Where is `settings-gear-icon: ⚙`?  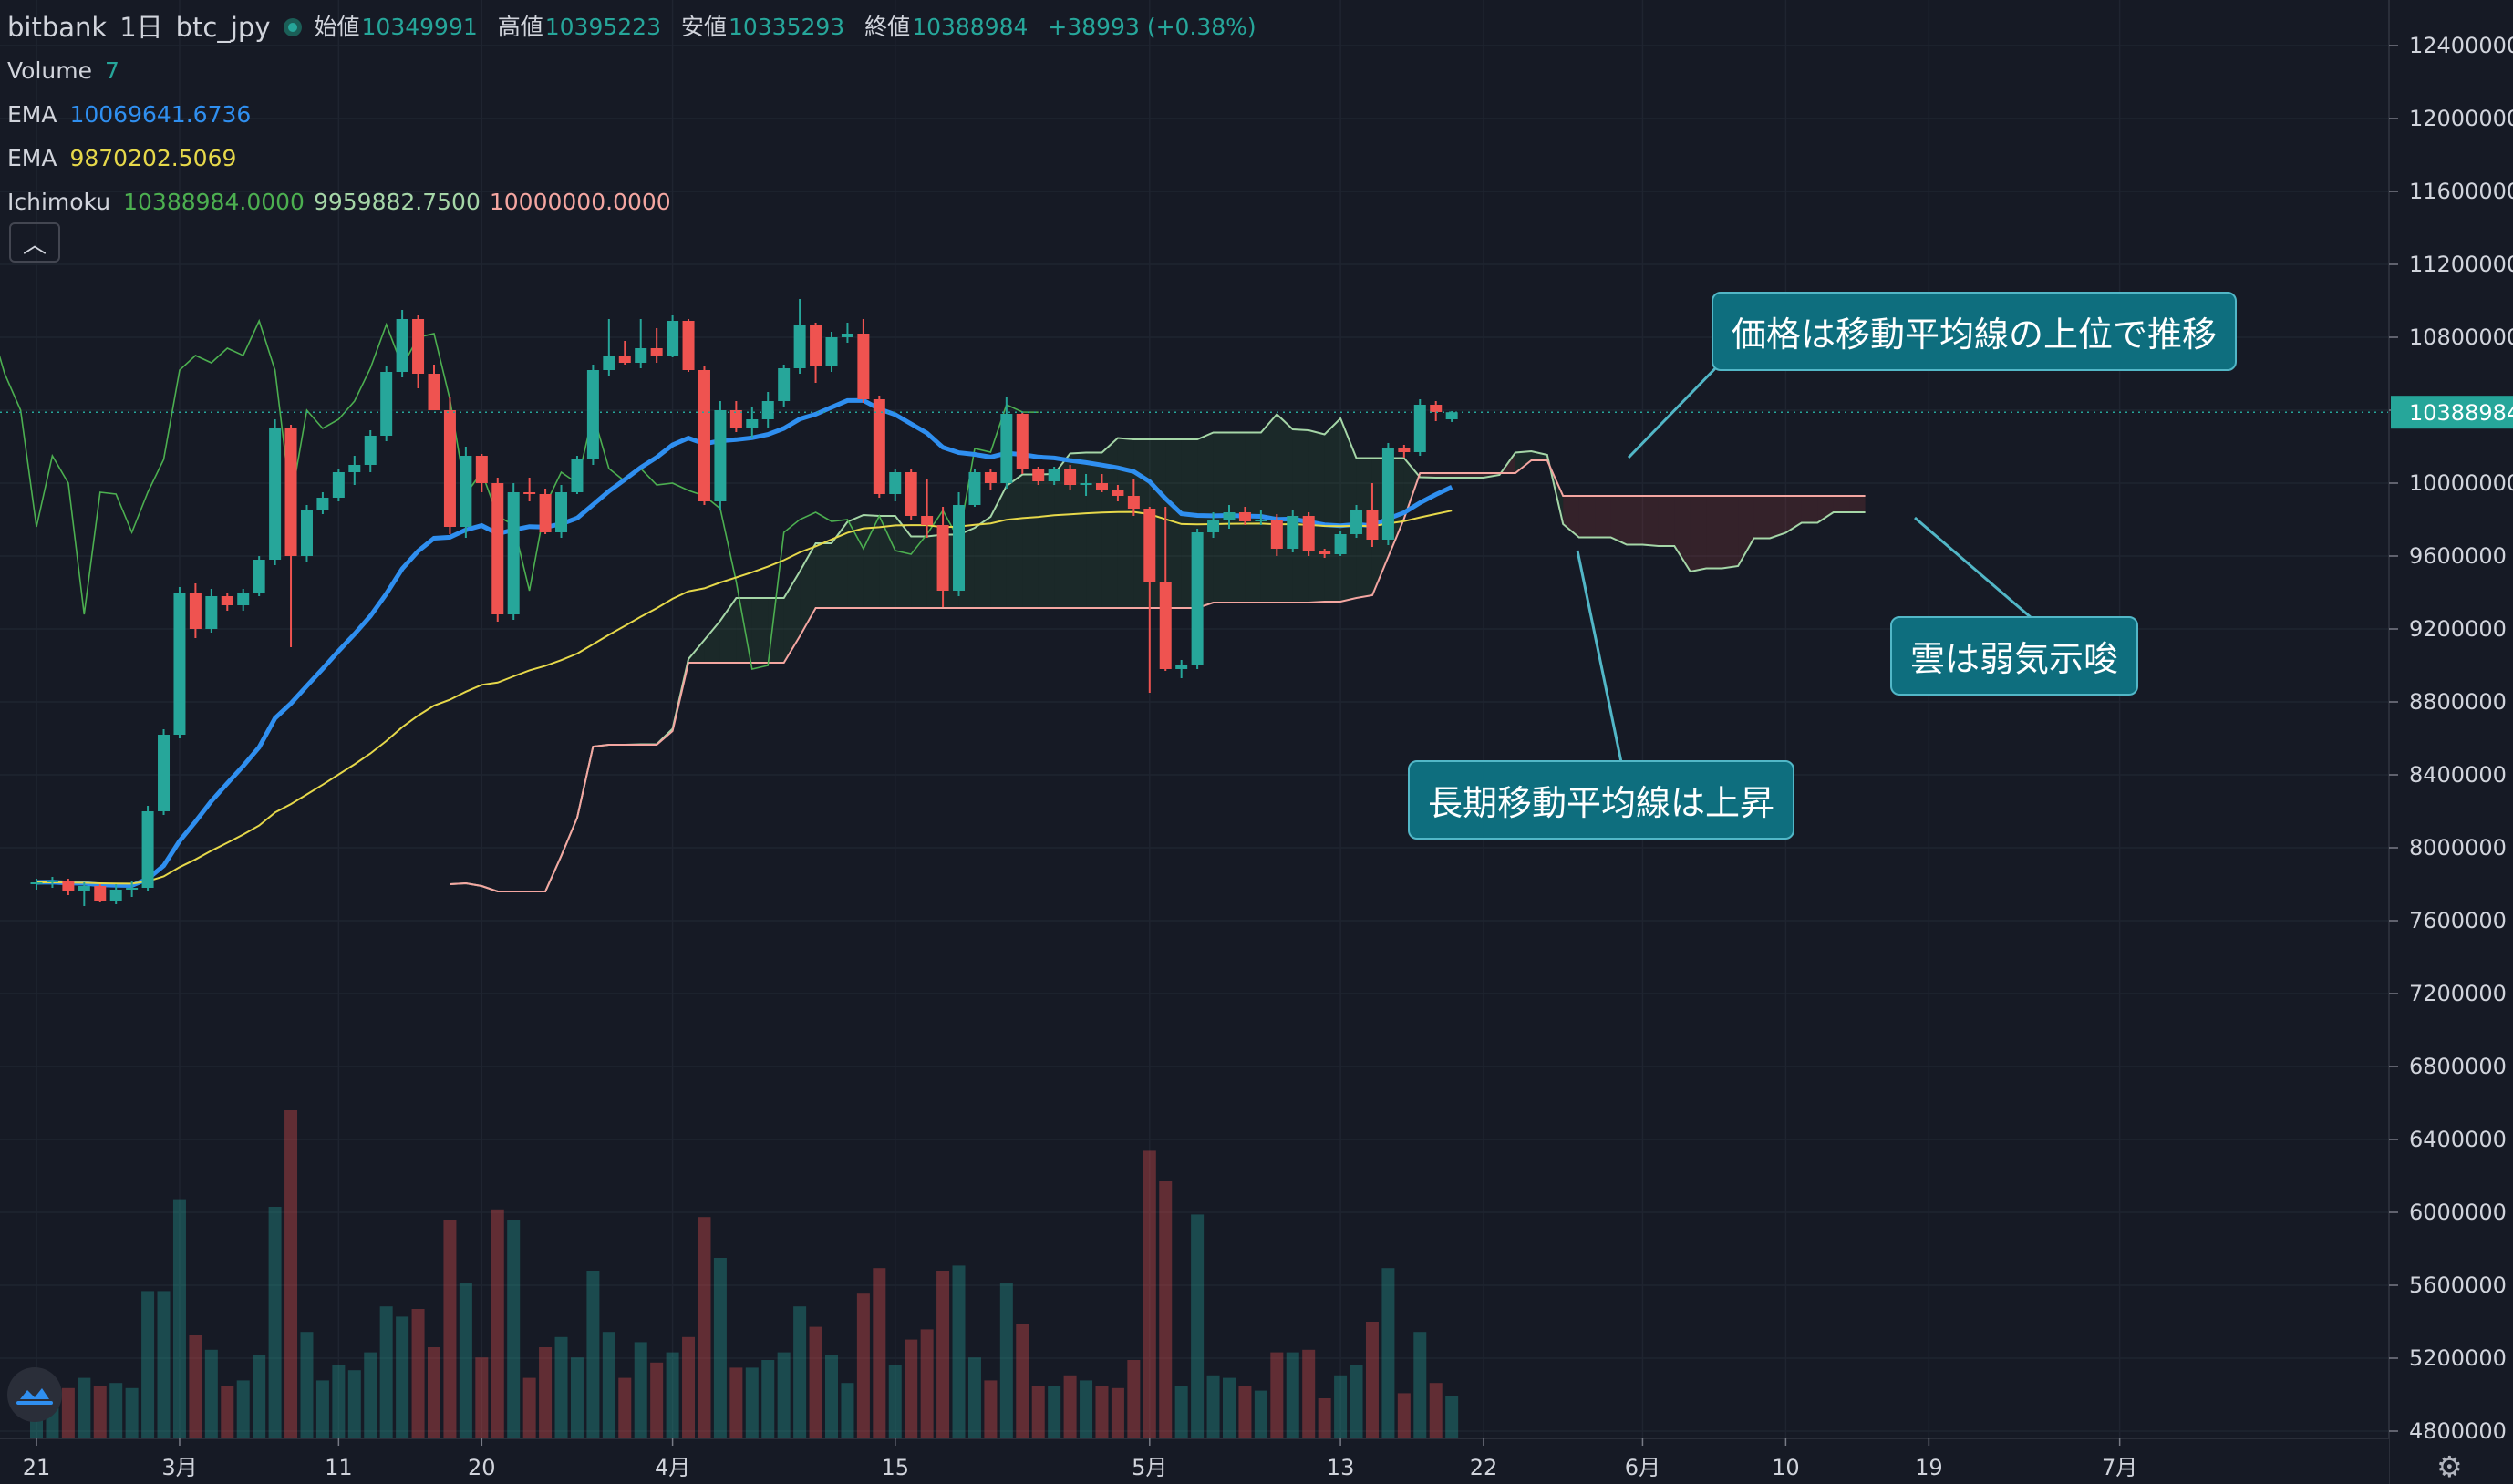
settings-gear-icon: ⚙ is located at coordinates (2449, 1466).